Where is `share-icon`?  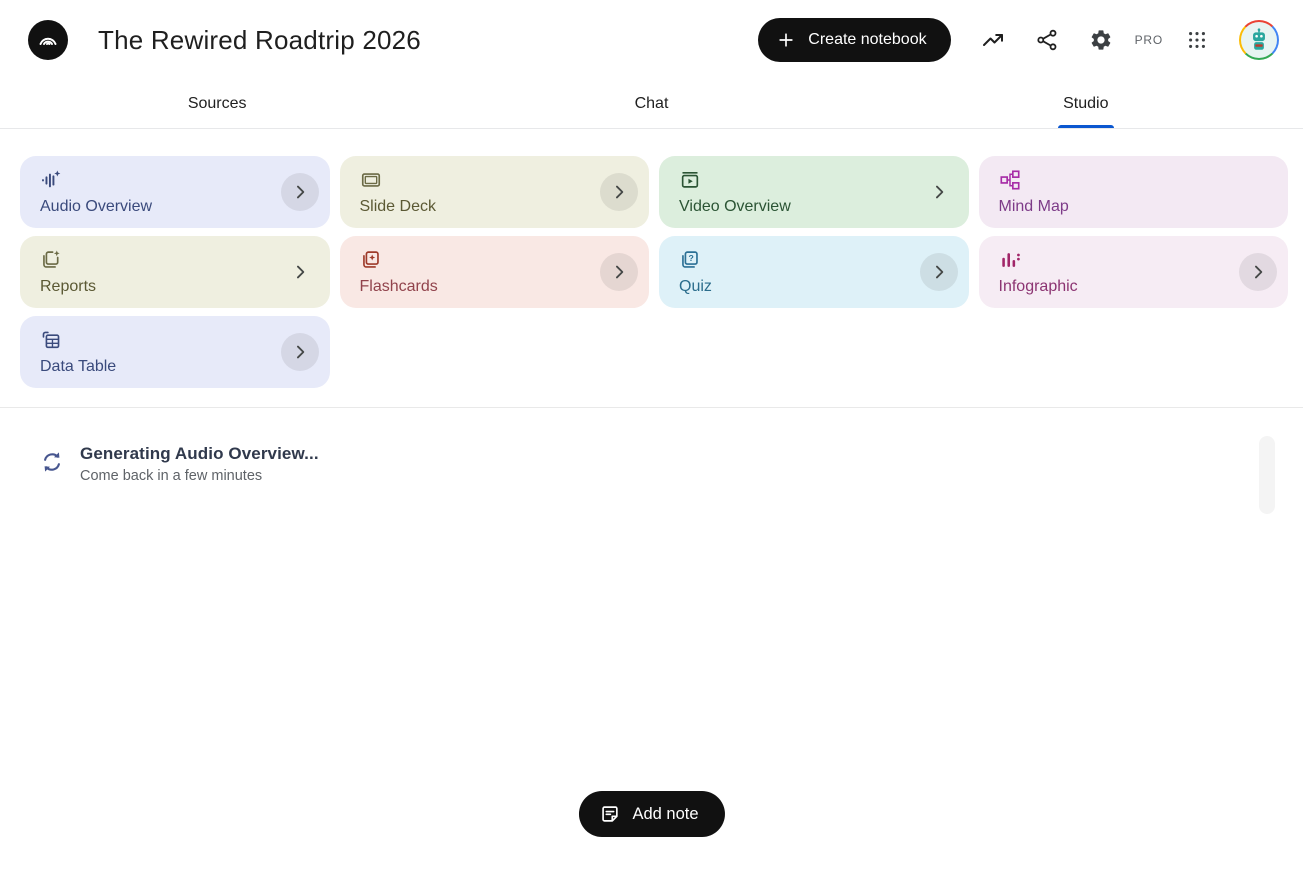
share-icon is located at coordinates (1047, 40).